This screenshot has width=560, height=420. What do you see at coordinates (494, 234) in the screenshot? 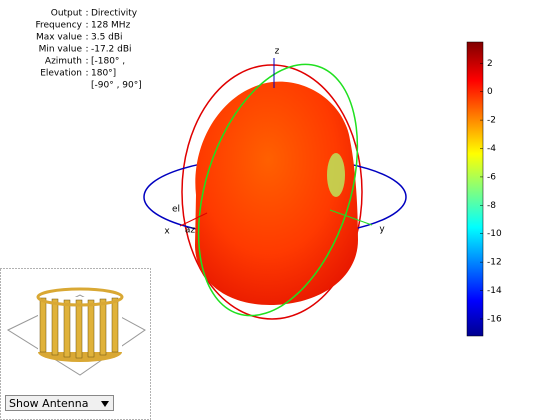
I see `colorbar-tick-label: -10` at bounding box center [494, 234].